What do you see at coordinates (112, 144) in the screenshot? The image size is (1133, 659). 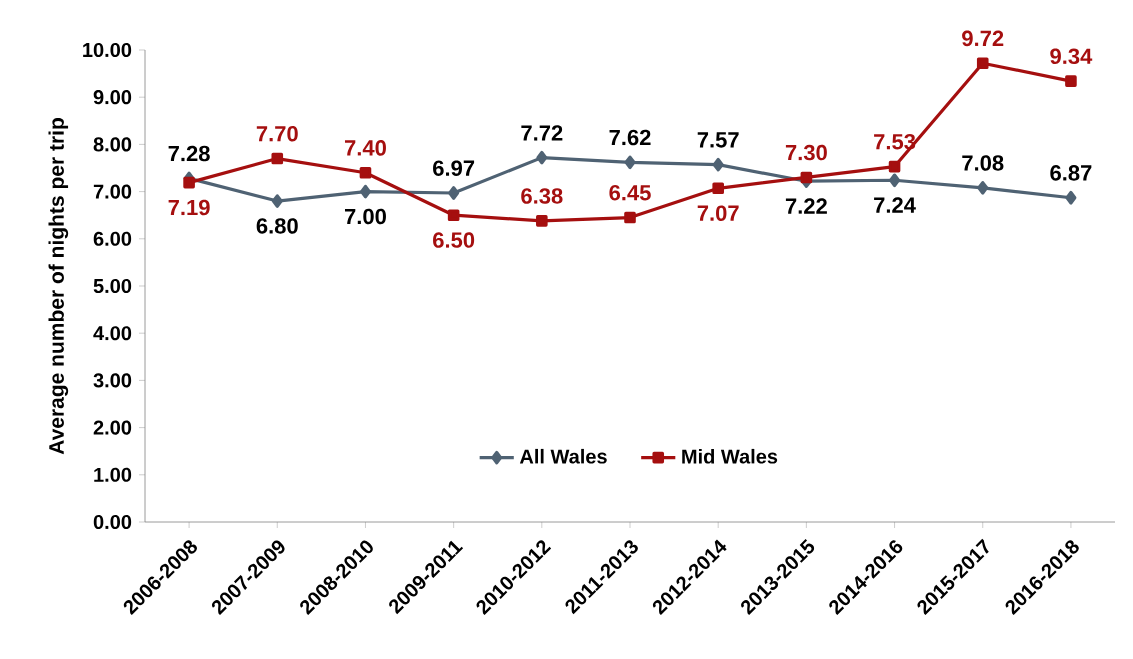 I see `y-tick-label: 8.00` at bounding box center [112, 144].